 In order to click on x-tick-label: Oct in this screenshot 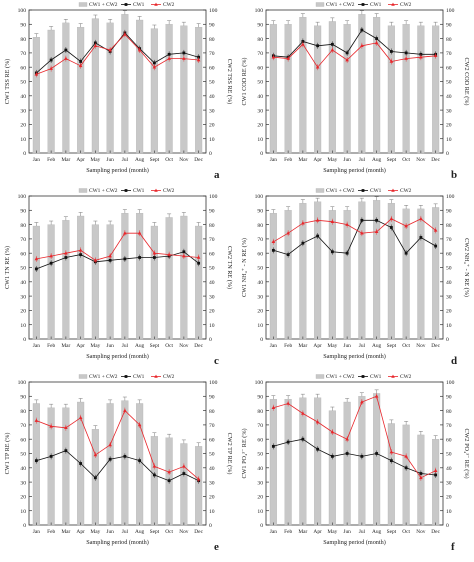, I will do `click(406, 532)`.